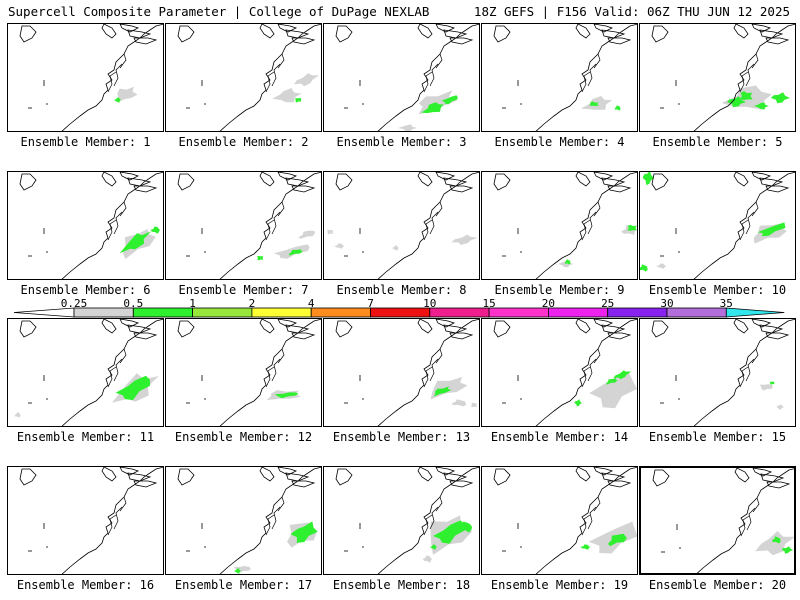 Image resolution: width=800 pixels, height=600 pixels. I want to click on ensemble-member-label: Ensemble Member: 7, so click(243, 290).